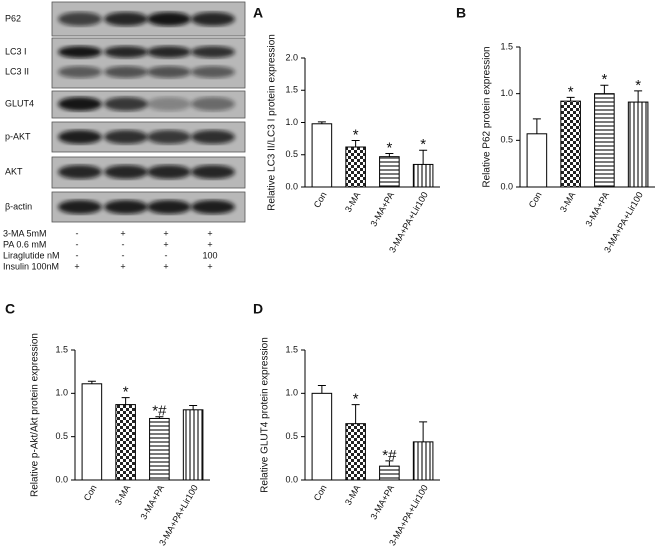 Image resolution: width=660 pixels, height=557 pixels. Describe the element at coordinates (258, 13) in the screenshot. I see `panel-letter: A` at that location.